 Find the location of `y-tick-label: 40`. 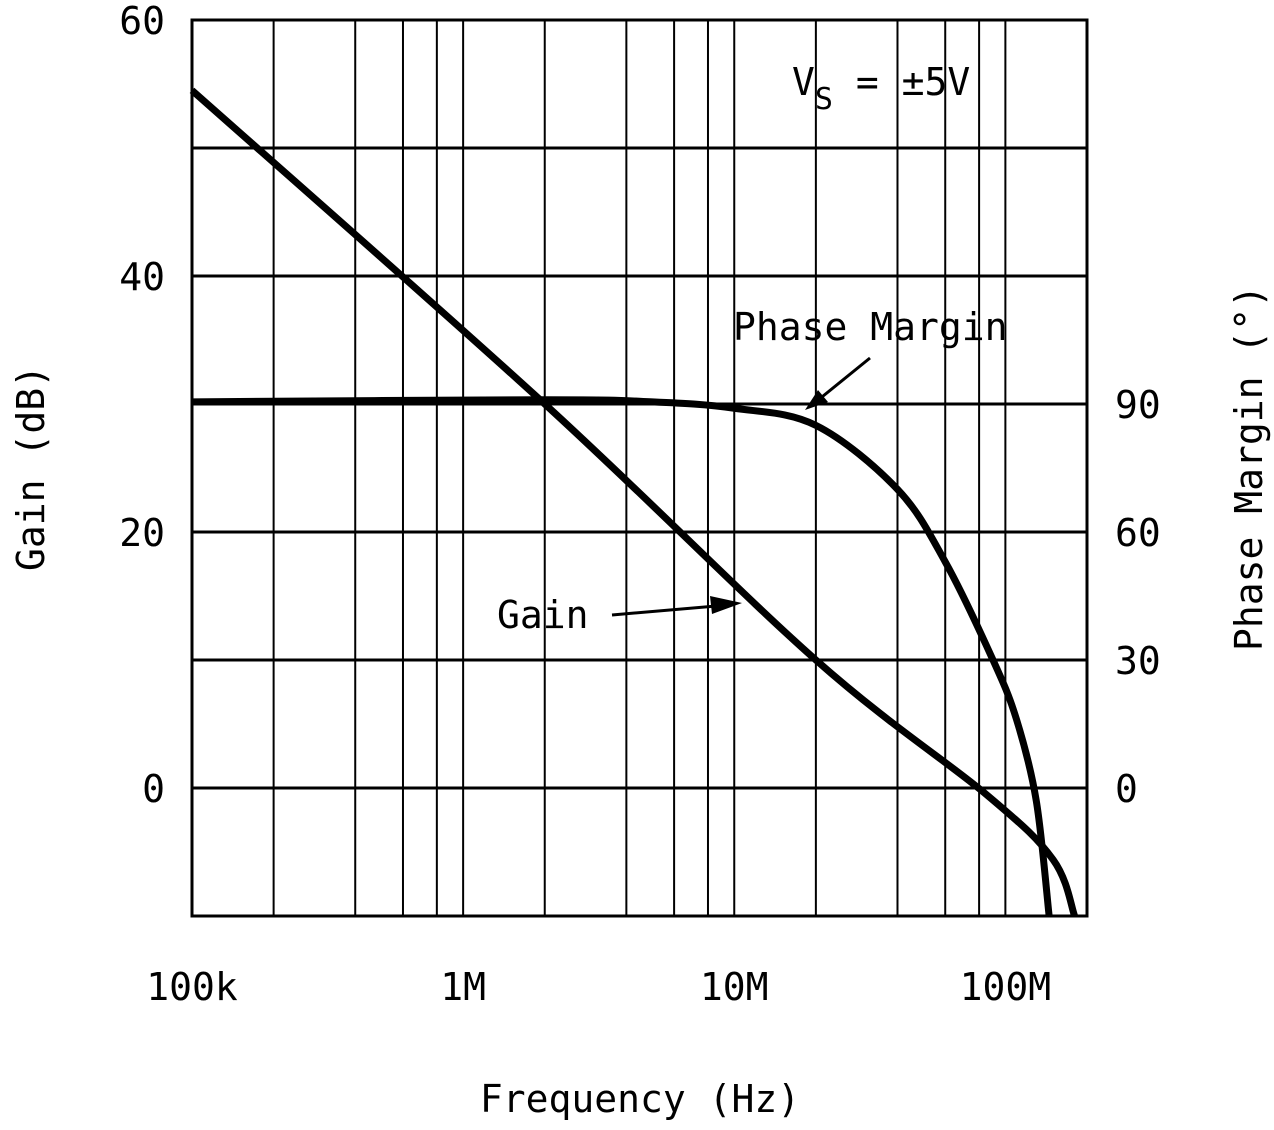

y-tick-label: 40 is located at coordinates (142, 277).